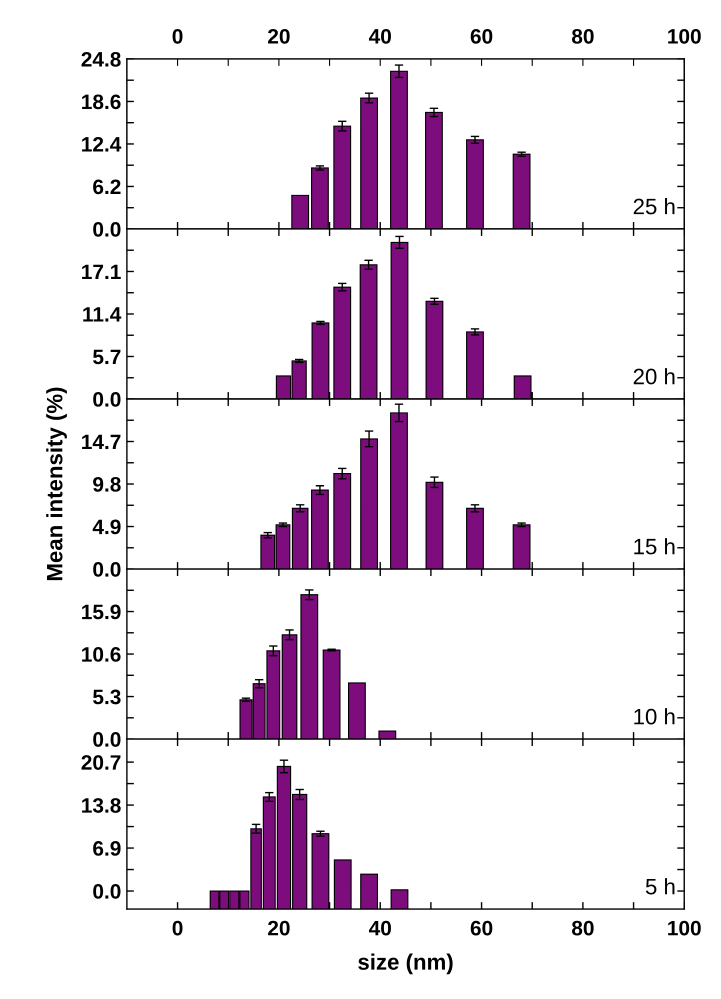 Image resolution: width=721 pixels, height=999 pixels. Describe the element at coordinates (56, 484) in the screenshot. I see `y-axis-title: Mean intensity (%)` at that location.